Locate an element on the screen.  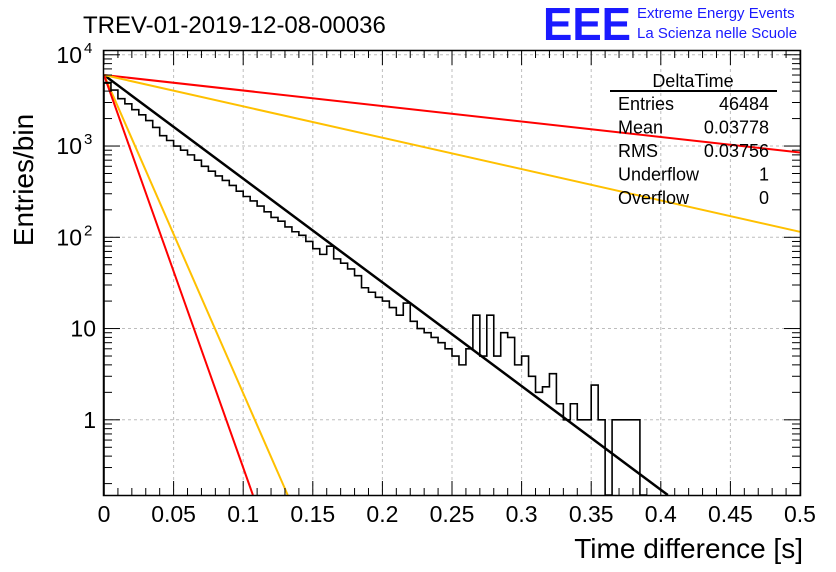
x-tick-label: 0.4 is located at coordinates (661, 514).